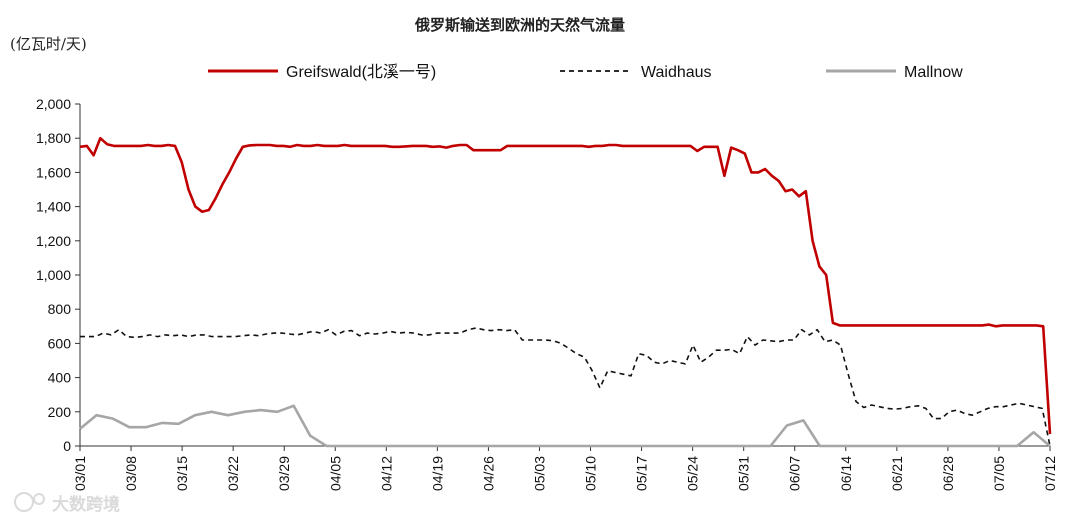 Image resolution: width=1080 pixels, height=524 pixels. What do you see at coordinates (894, 72) in the screenshot?
I see `legend-item-mallnow: Mallnow` at bounding box center [894, 72].